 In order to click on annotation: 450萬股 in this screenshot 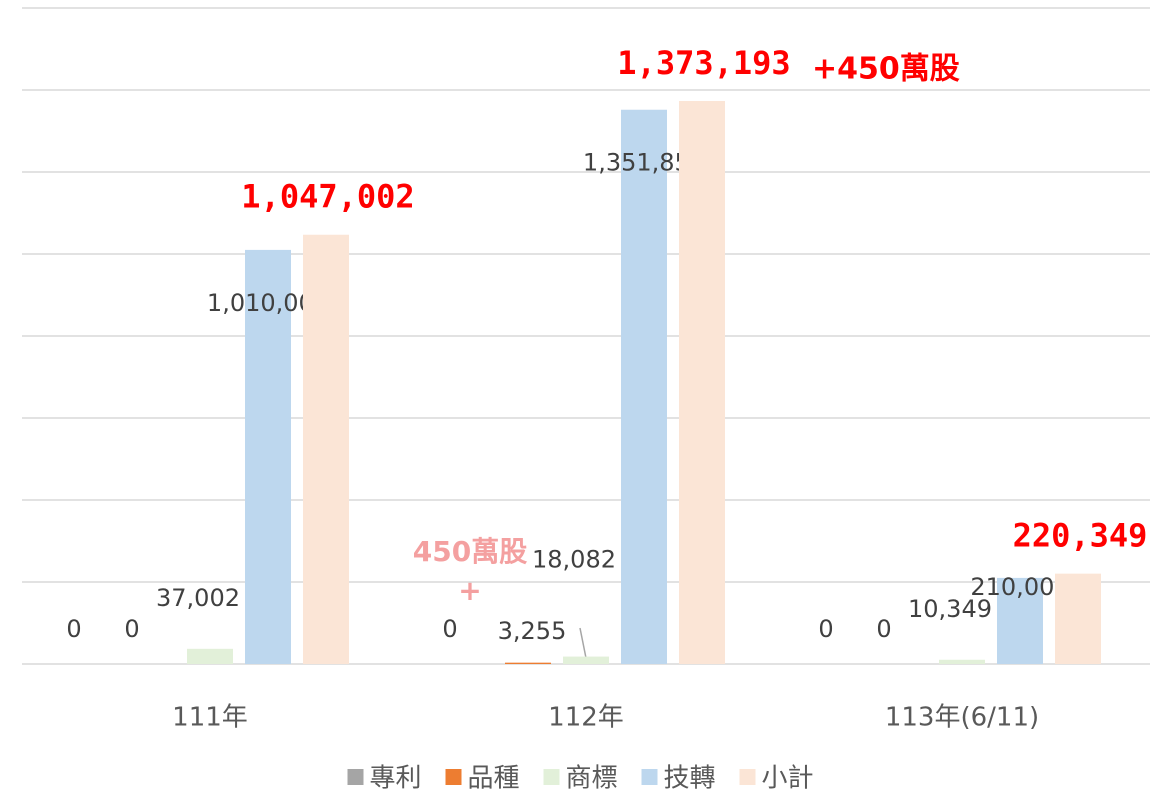, I will do `click(470, 551)`.